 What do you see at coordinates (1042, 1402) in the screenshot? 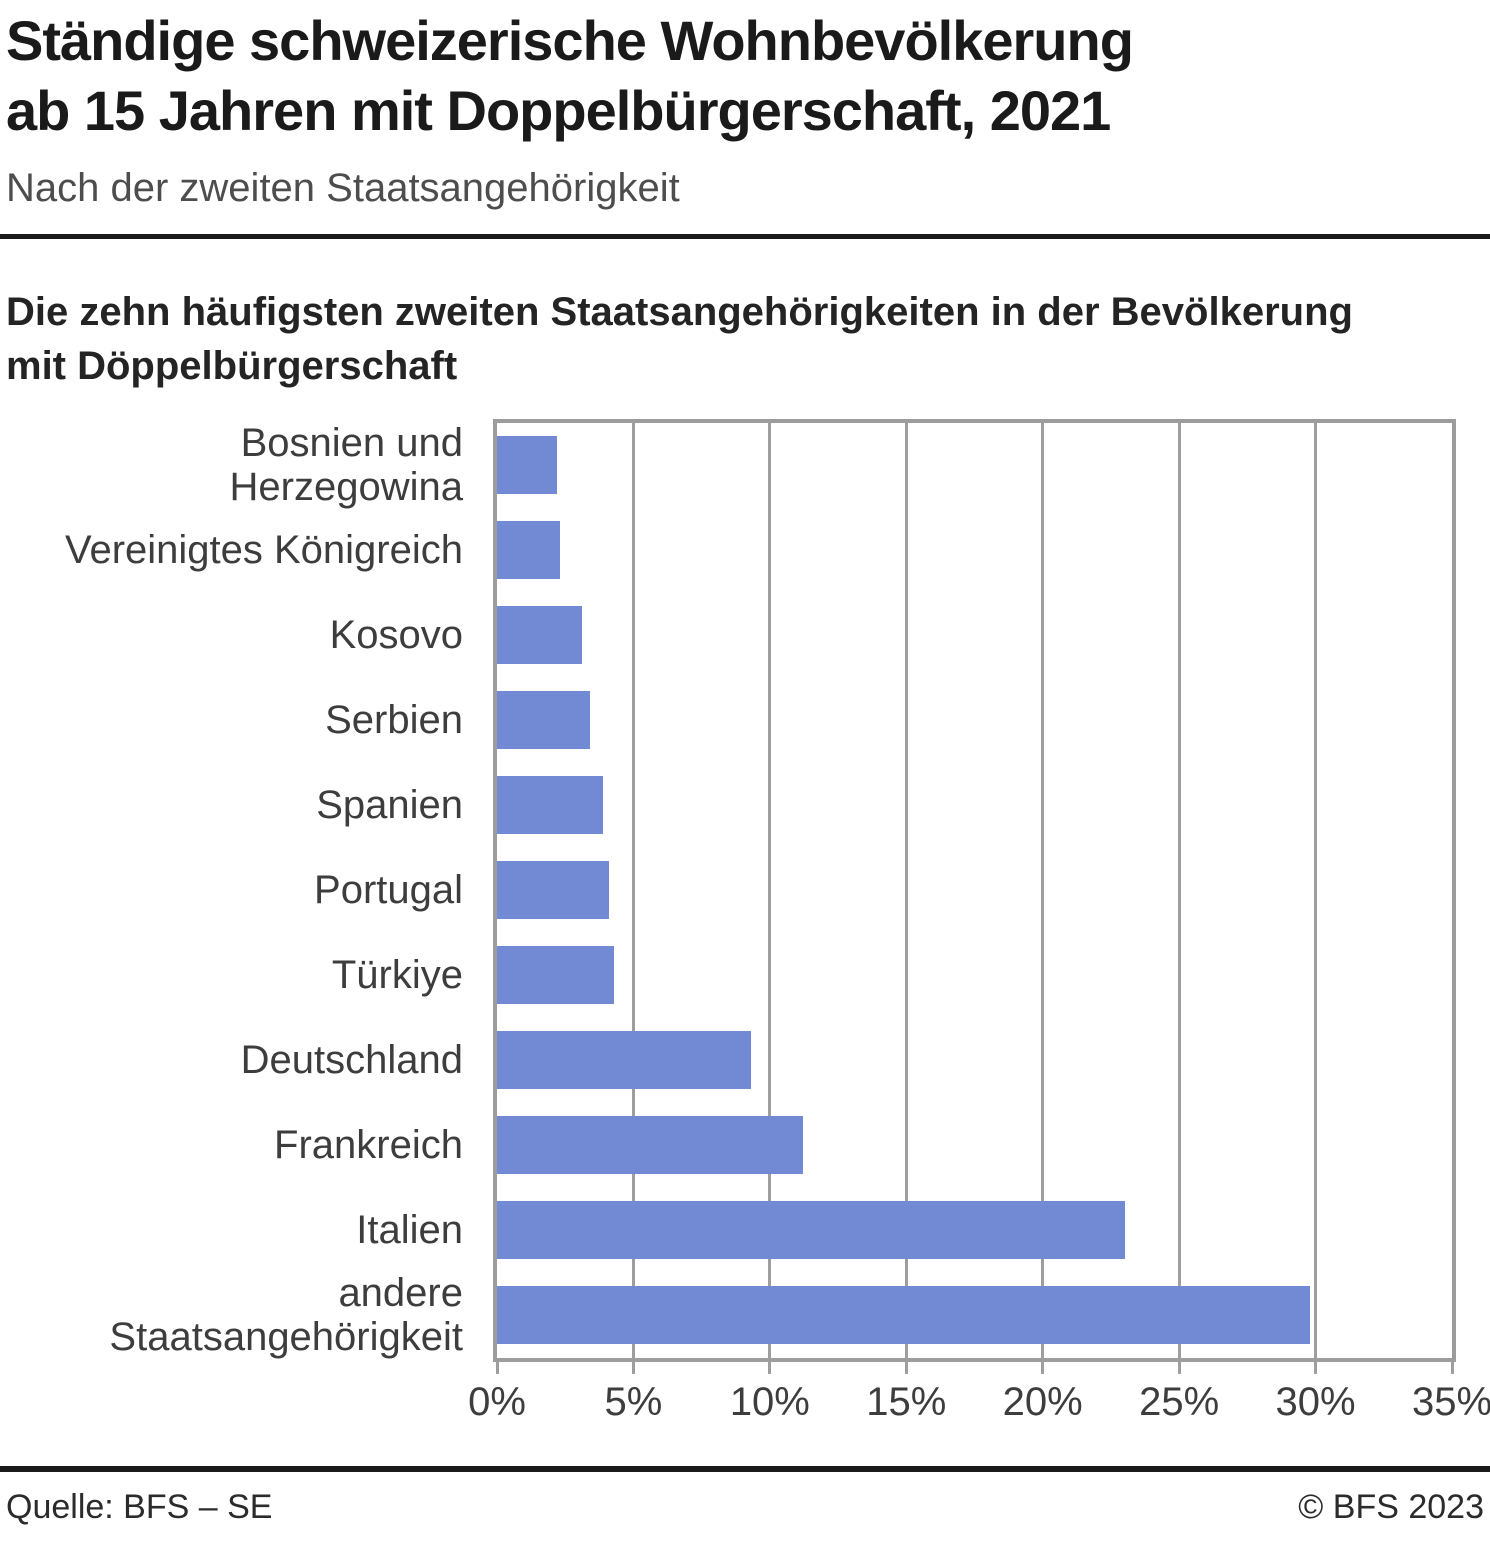
I see `axis-tick-label: 20%` at bounding box center [1042, 1402].